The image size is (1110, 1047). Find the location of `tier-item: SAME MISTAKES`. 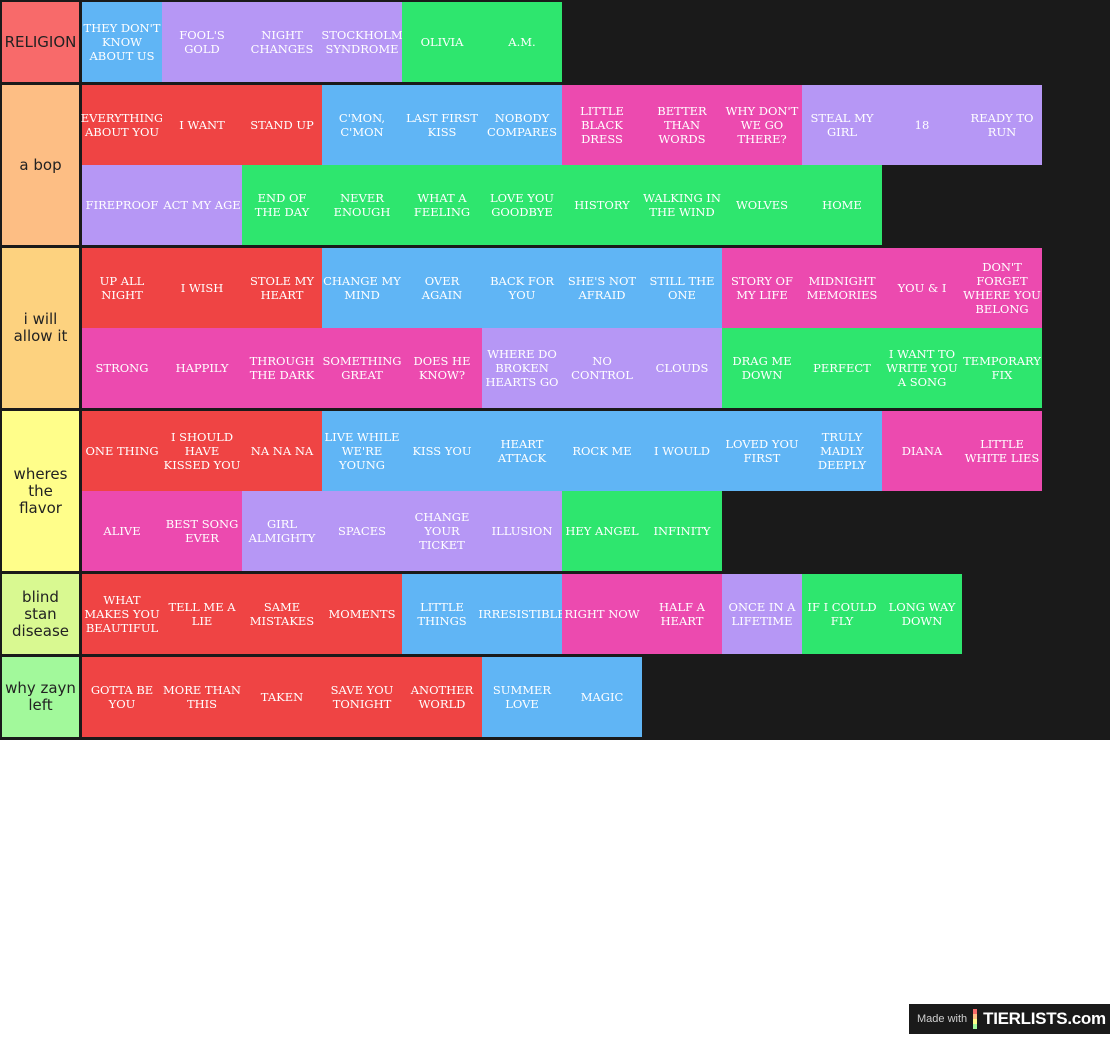

tier-item: SAME MISTAKES is located at coordinates (282, 614).